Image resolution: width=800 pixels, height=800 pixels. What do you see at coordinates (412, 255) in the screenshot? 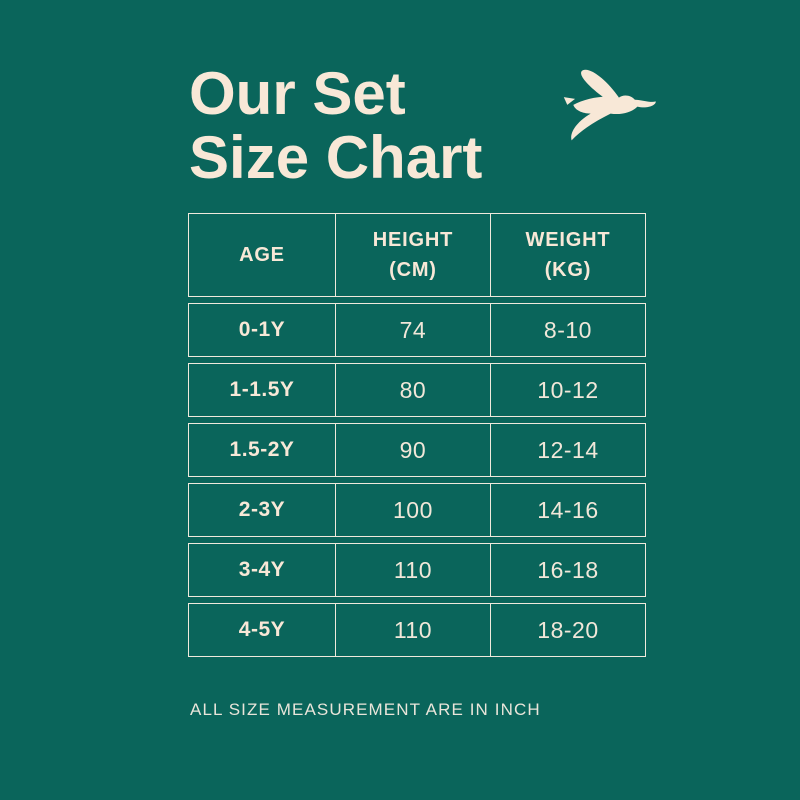
I see `header-cell-height: HEIGHT (CM)` at bounding box center [412, 255].